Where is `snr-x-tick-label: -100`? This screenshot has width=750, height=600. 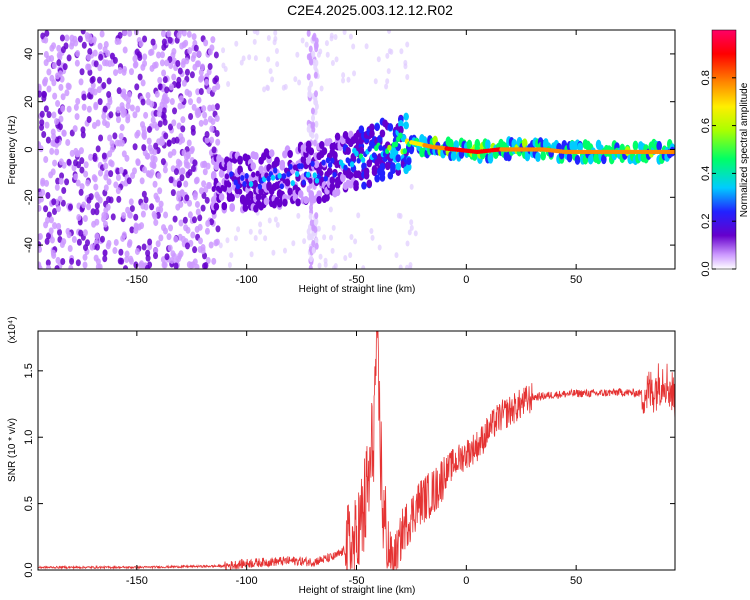 snr-x-tick-label: -100 is located at coordinates (247, 581).